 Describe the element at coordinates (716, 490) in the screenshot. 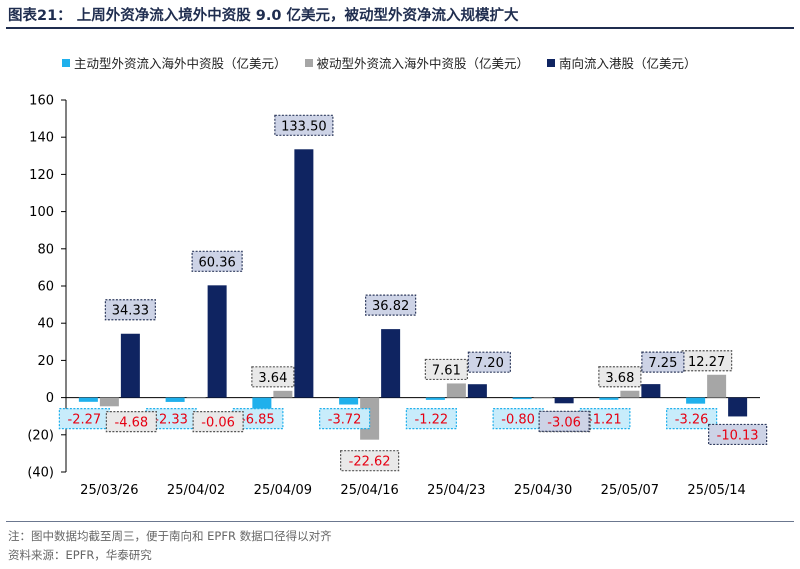

I see `x-tick-label: 25/05/14` at that location.